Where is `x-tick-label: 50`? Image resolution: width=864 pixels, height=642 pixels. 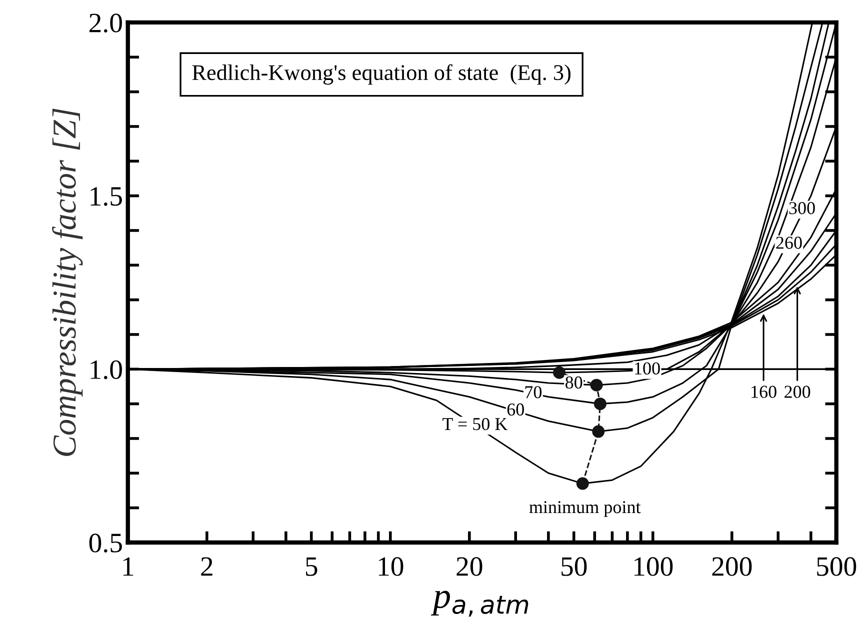
x-tick-label: 50 is located at coordinates (574, 566).